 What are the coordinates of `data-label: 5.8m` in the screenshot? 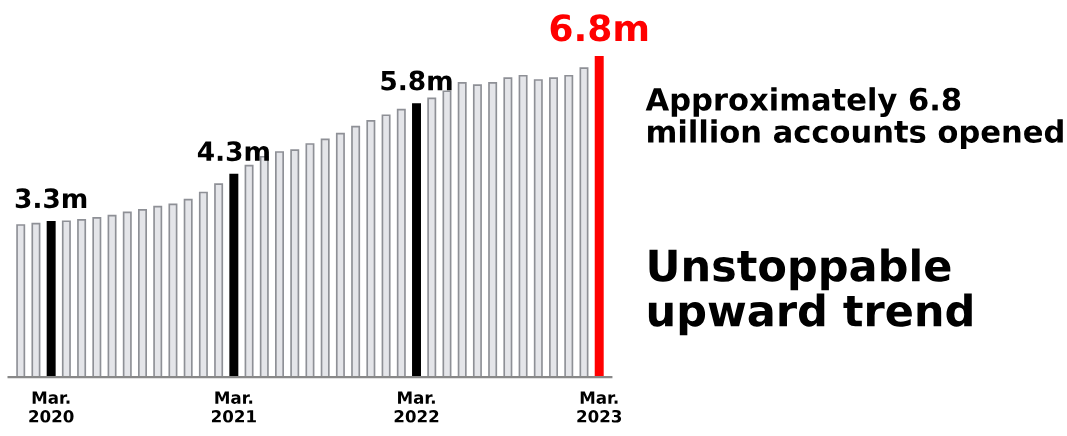 It's located at (416, 80).